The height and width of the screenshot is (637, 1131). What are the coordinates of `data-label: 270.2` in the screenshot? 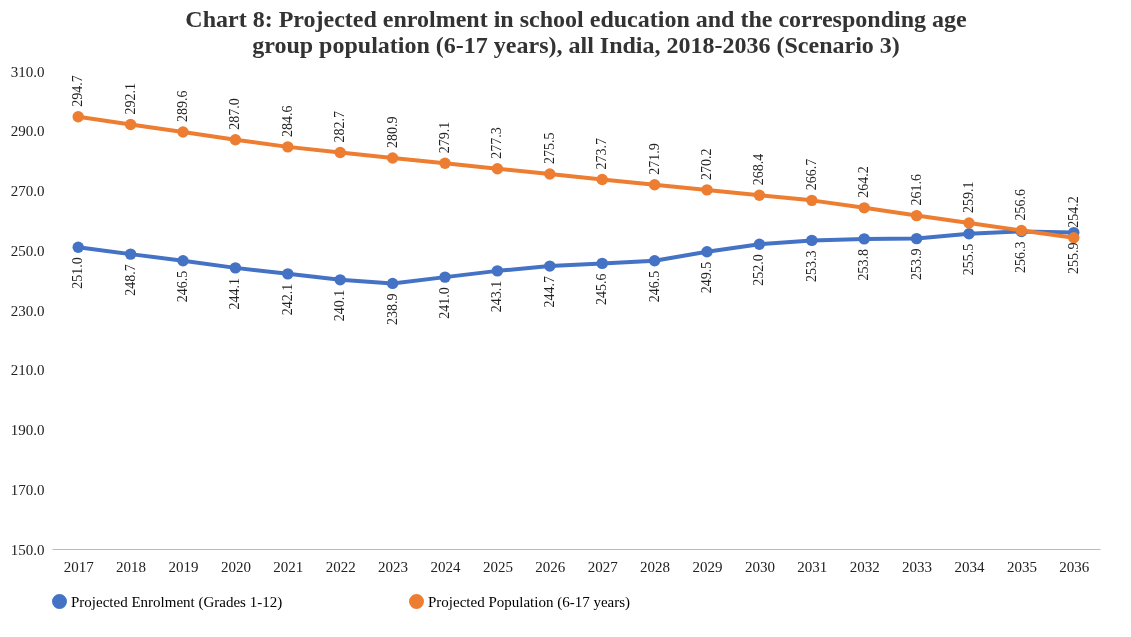 It's located at (706, 164).